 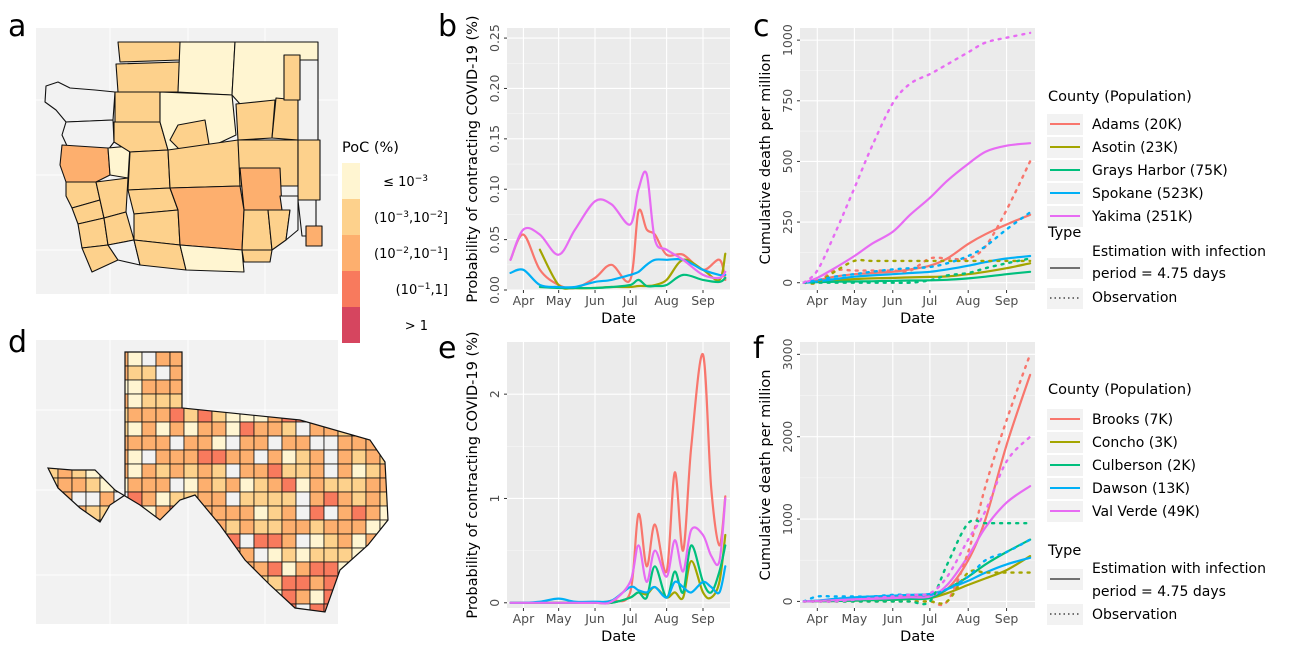 What do you see at coordinates (917, 271) in the screenshot?
I see `series-line-asotin-observation` at bounding box center [917, 271].